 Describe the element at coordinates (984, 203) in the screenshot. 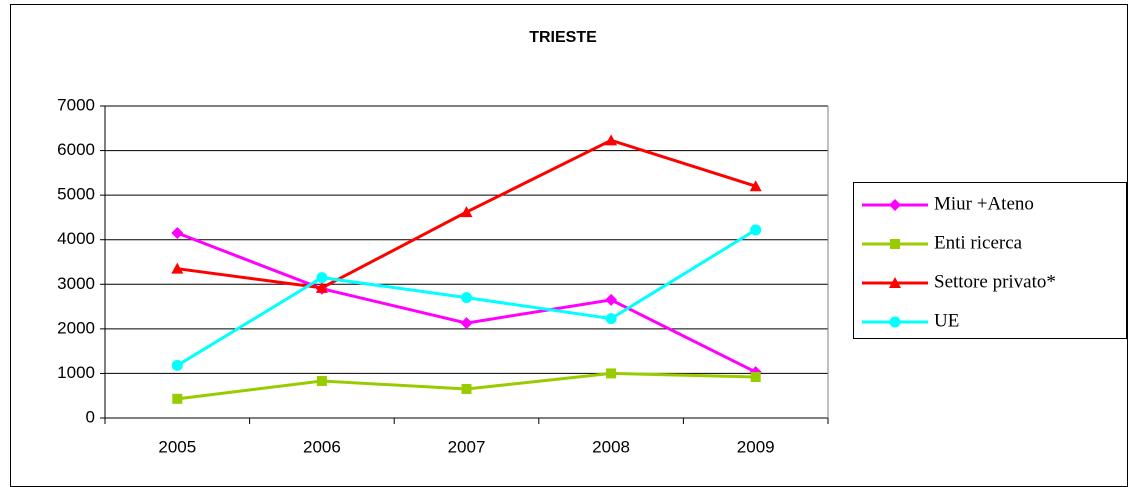

I see `legend-label: Miur +Ateno` at that location.